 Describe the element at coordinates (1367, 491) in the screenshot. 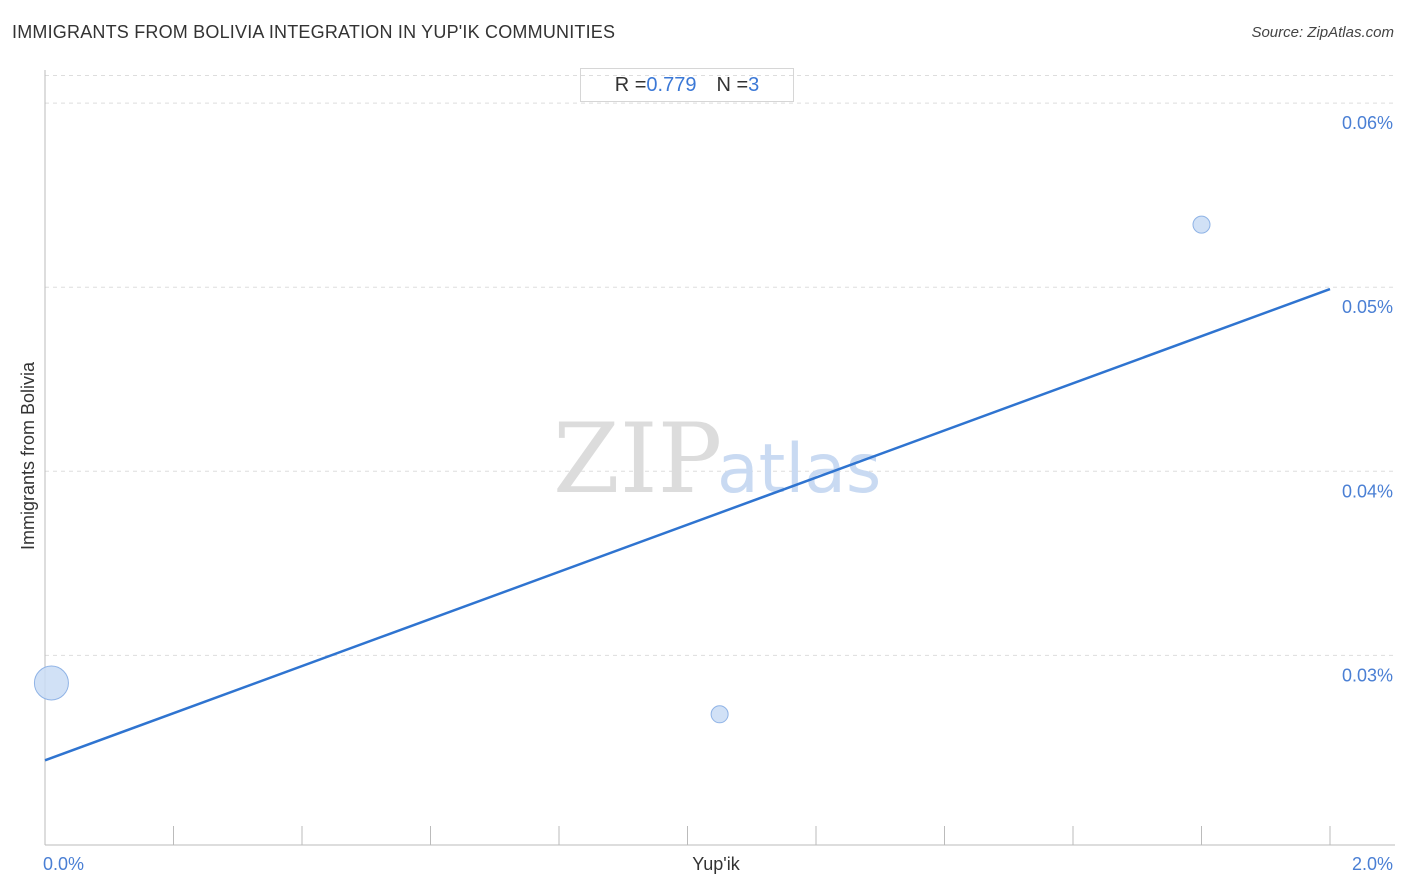

I see `y-tick-label: 0.04%` at that location.